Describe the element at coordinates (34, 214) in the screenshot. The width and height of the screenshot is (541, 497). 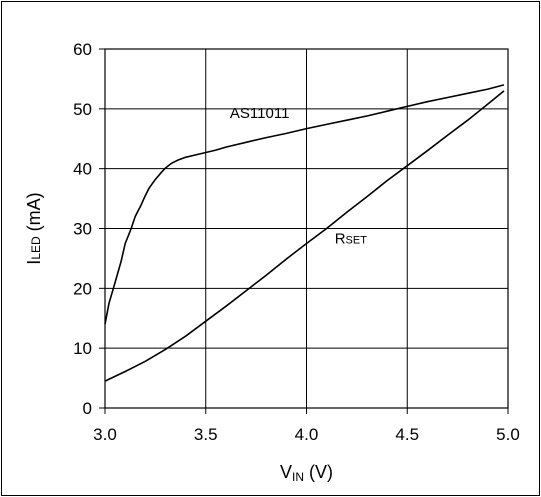
I see `y-axis-label-unit: (mA)` at that location.